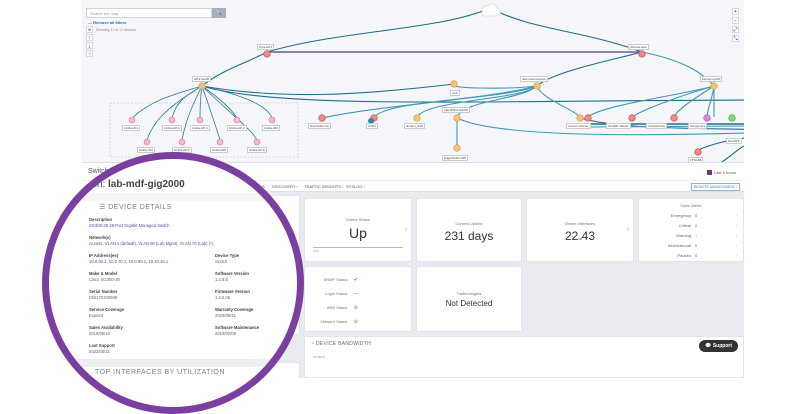  What do you see at coordinates (469, 223) in the screenshot?
I see `uptime-label: Current Uptime` at bounding box center [469, 223].